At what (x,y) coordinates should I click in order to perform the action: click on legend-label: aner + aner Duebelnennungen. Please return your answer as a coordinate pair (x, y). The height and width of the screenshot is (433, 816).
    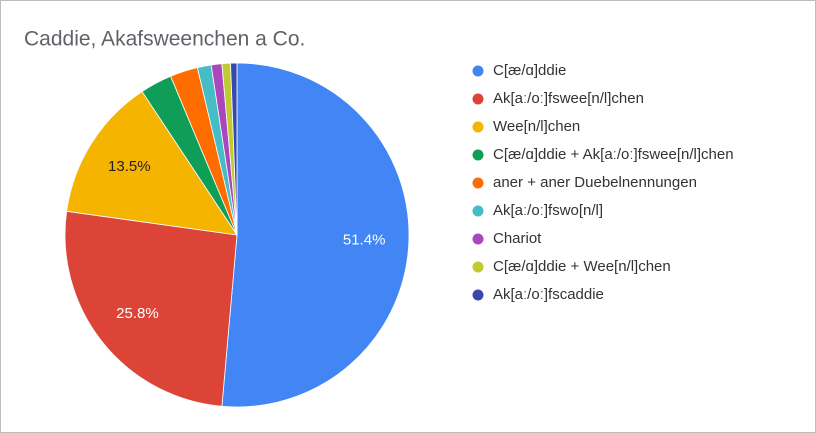
    Looking at the image, I should click on (595, 182).